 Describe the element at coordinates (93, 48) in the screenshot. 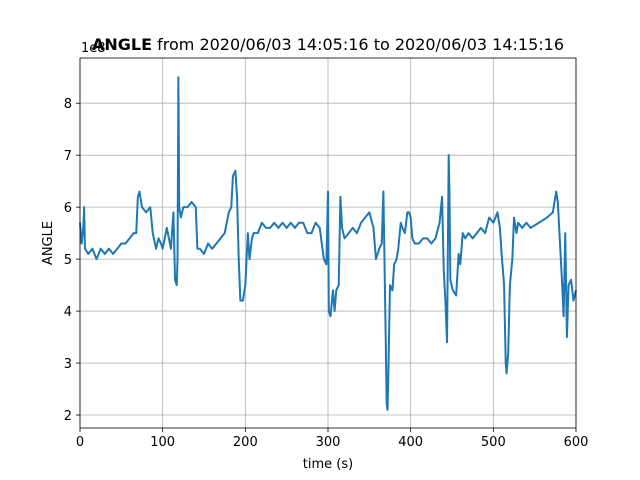

I see `y-offset-label: 1e8` at that location.